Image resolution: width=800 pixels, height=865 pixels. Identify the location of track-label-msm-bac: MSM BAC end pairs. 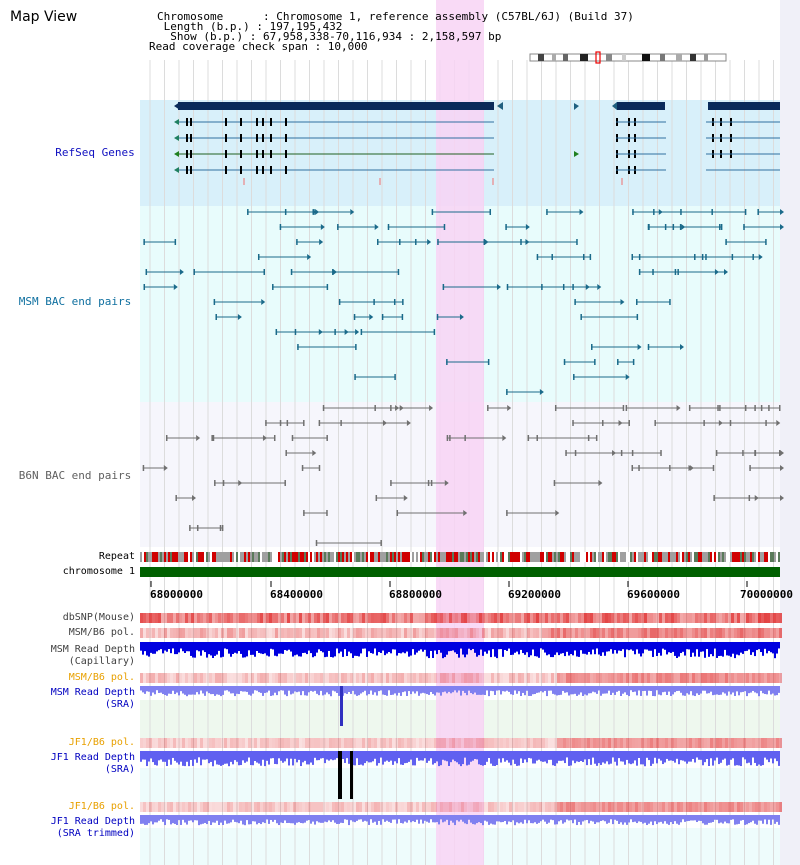
(75, 301).